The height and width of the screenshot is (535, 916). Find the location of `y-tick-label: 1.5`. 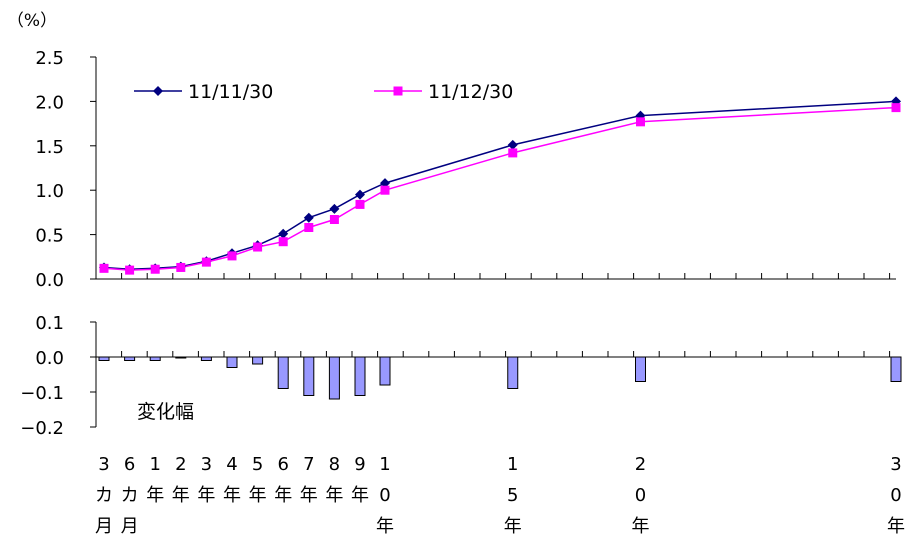

y-tick-label: 1.5 is located at coordinates (49, 147).